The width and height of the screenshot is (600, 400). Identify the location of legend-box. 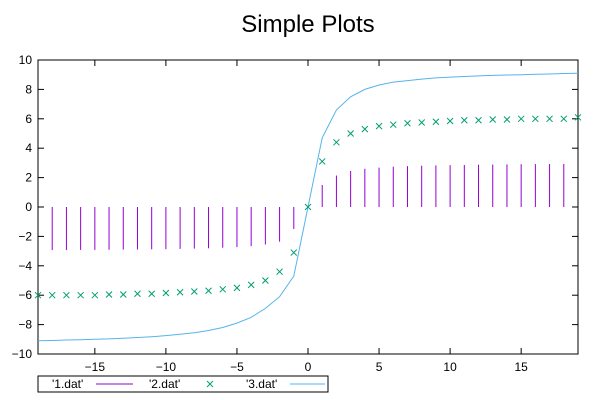
(183, 384).